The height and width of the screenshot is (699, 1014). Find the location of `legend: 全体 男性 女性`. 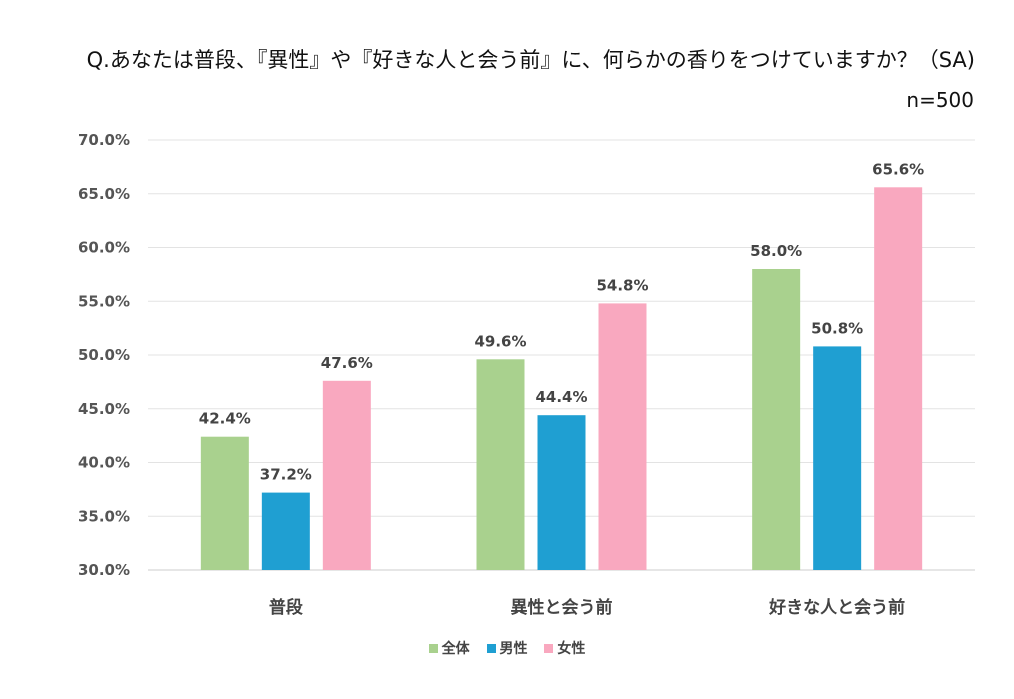

legend: 全体 男性 女性 is located at coordinates (507, 648).